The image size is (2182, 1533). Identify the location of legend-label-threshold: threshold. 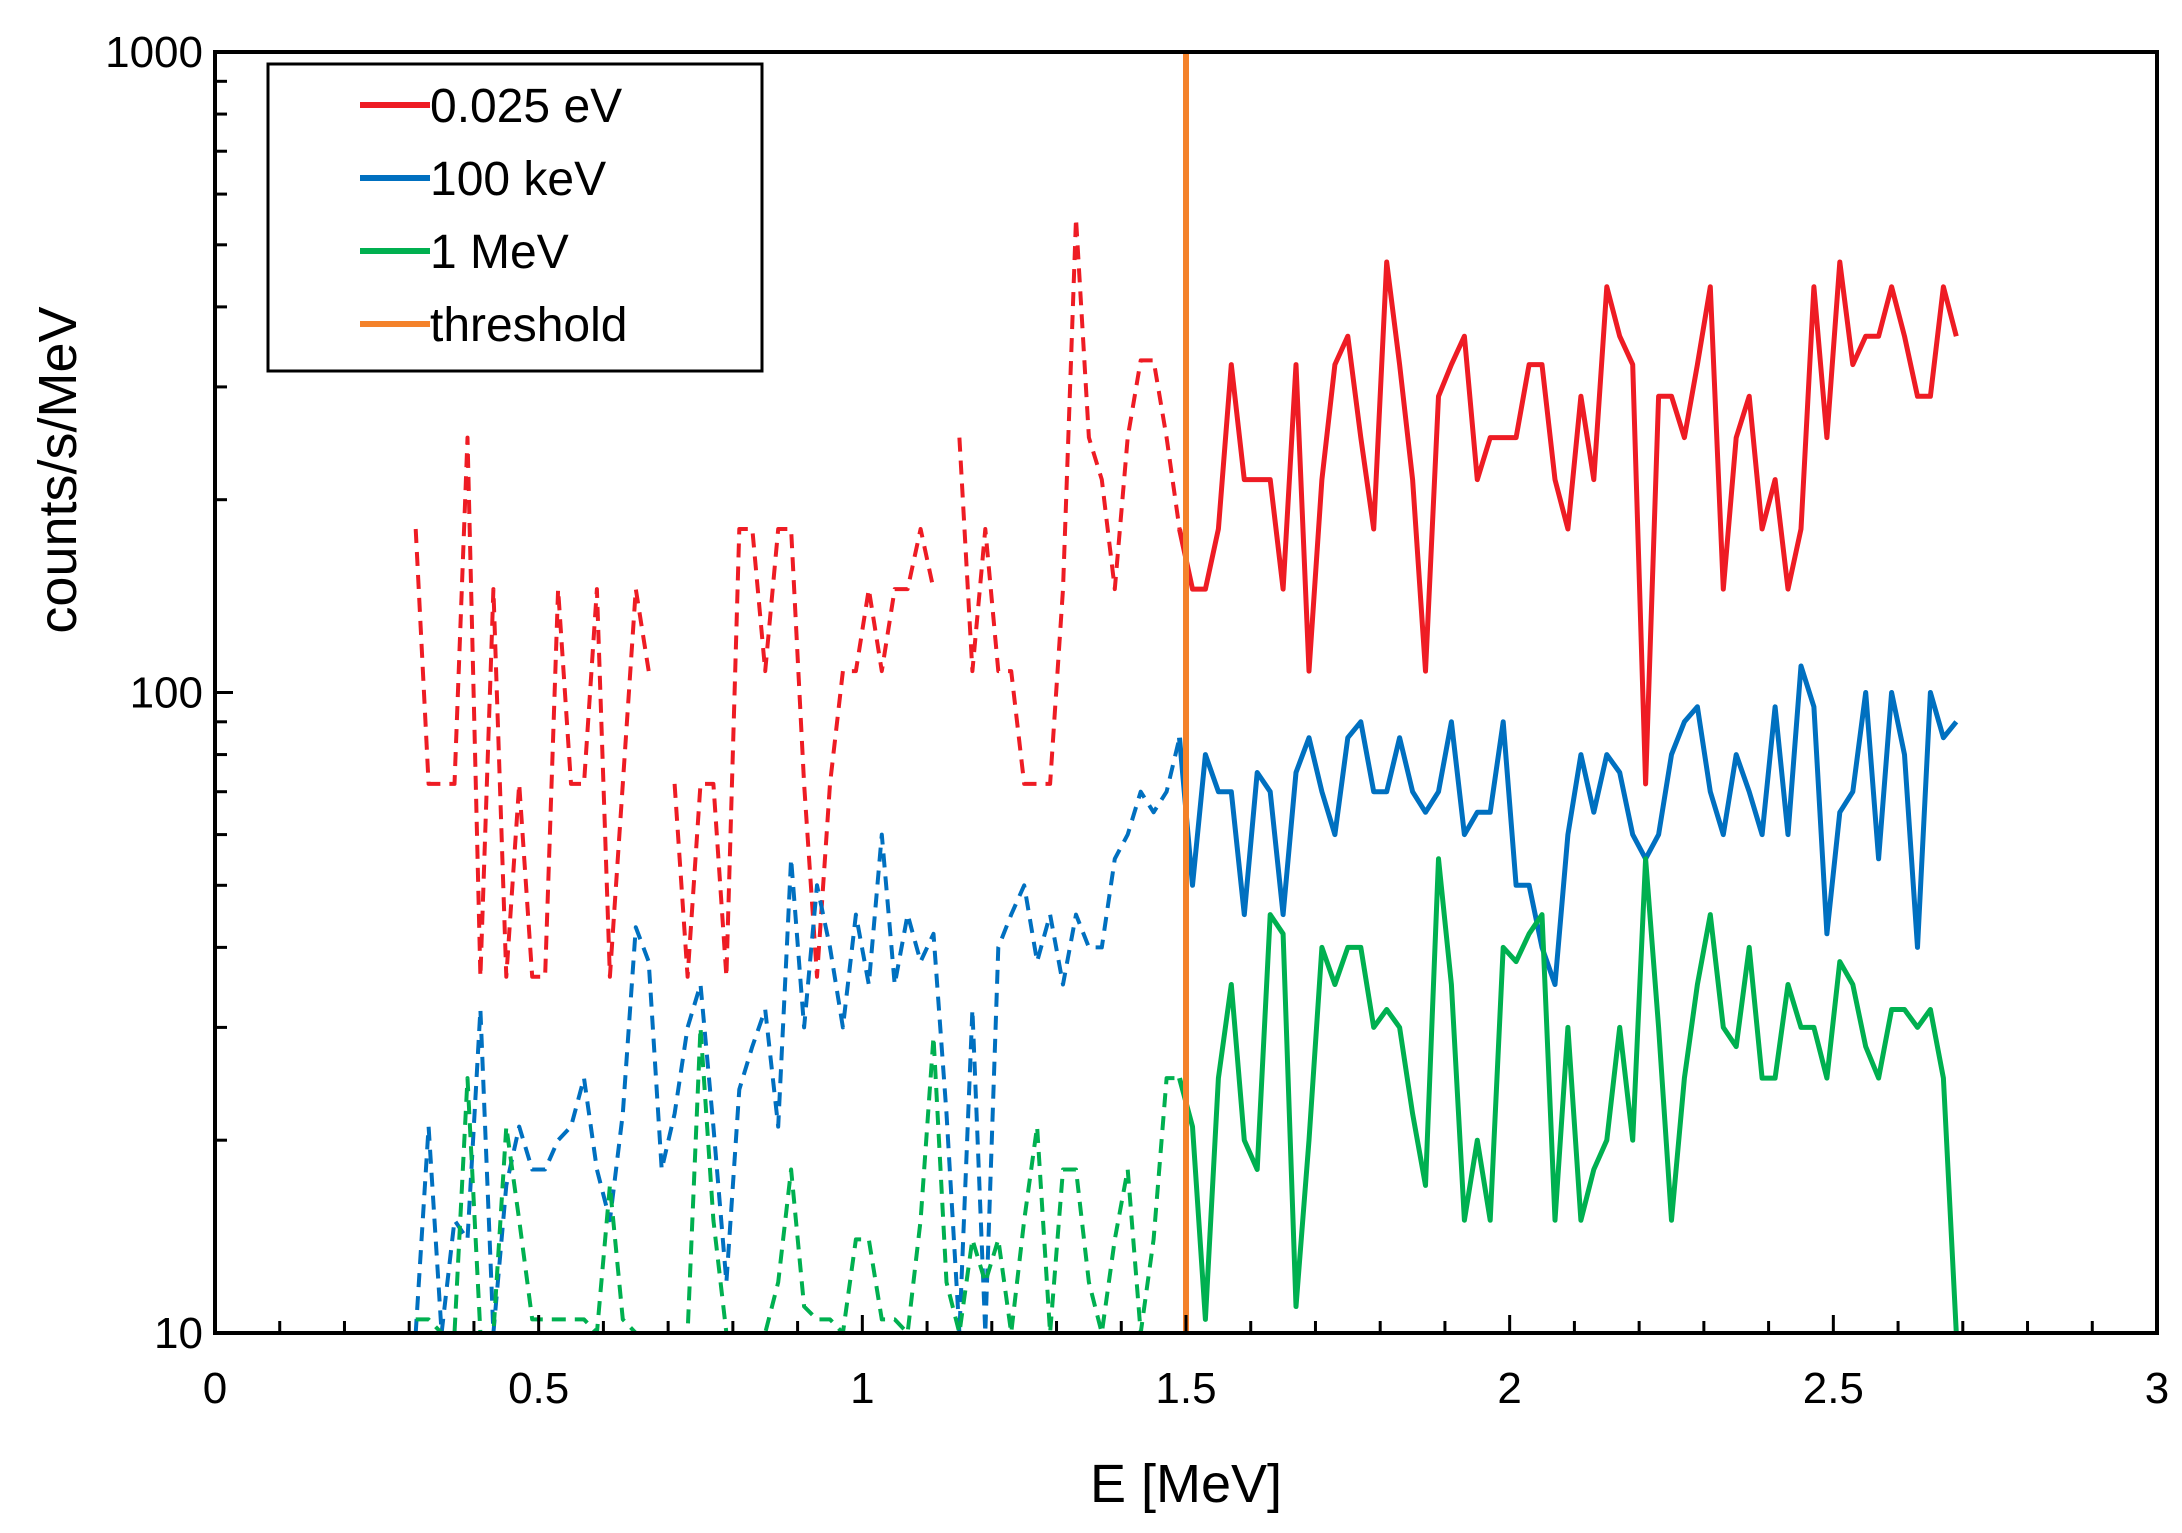
(528, 325).